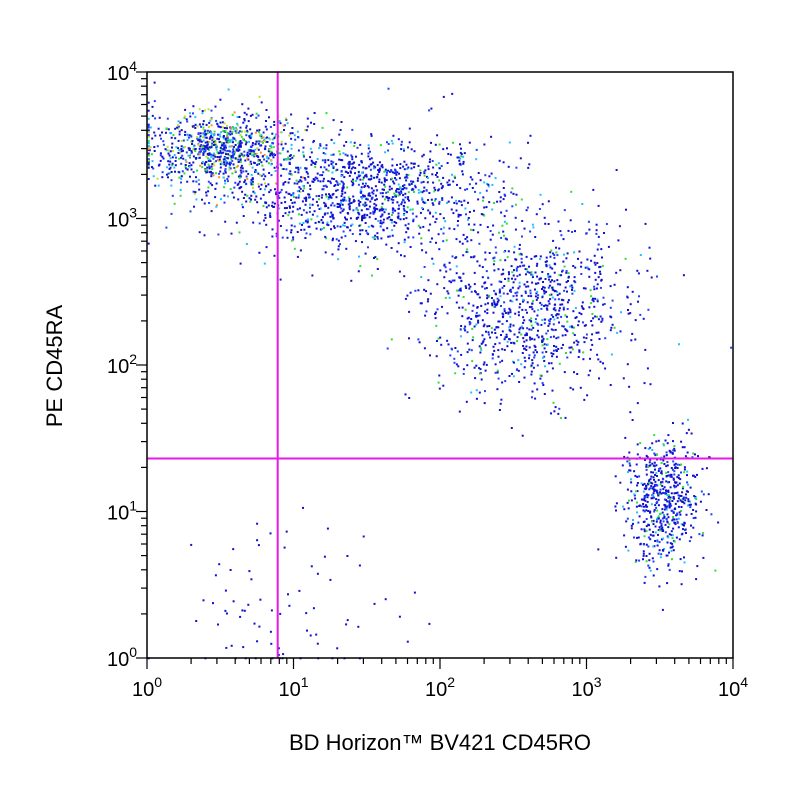 The width and height of the screenshot is (800, 800). What do you see at coordinates (440, 742) in the screenshot?
I see `x-axis-label: BD Horizon™ BV421 CD45RO` at bounding box center [440, 742].